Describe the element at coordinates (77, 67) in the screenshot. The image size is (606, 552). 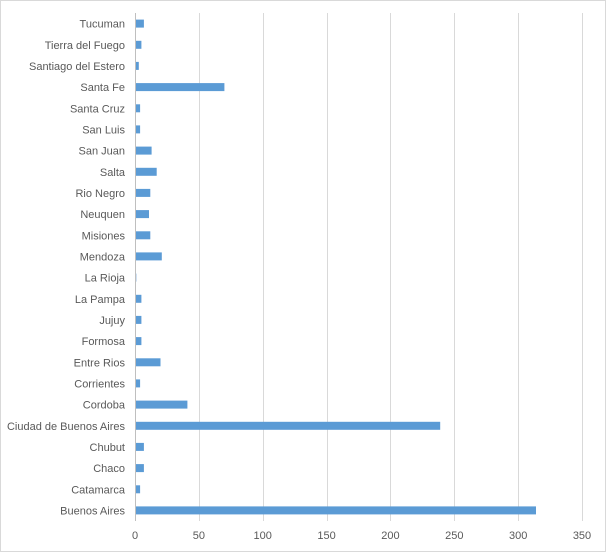
I see `category-label: Santiago del Estero` at that location.